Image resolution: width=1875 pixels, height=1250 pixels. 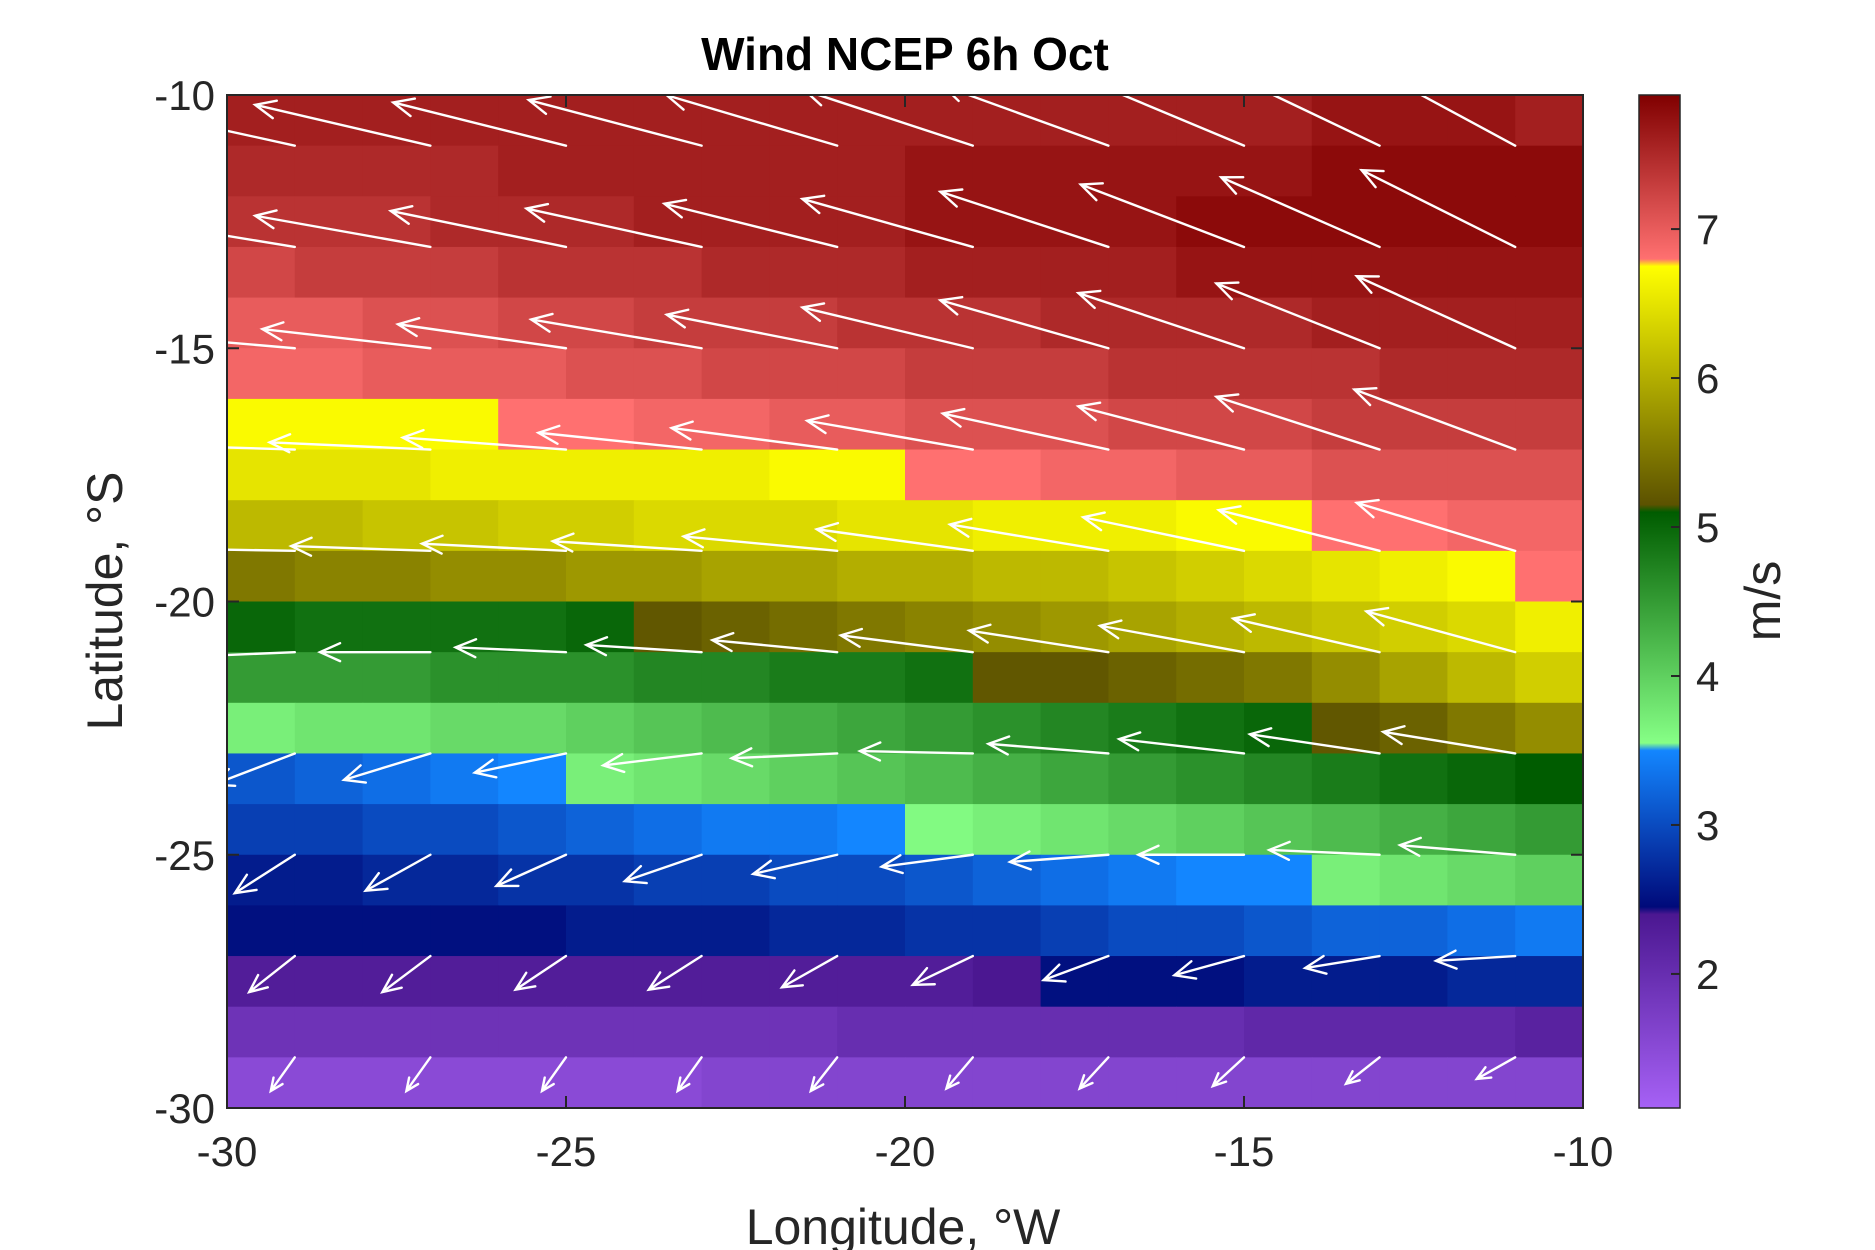 I want to click on colorbar-ticks: 2 3 4 5 6 7, so click(x=1695, y=602).